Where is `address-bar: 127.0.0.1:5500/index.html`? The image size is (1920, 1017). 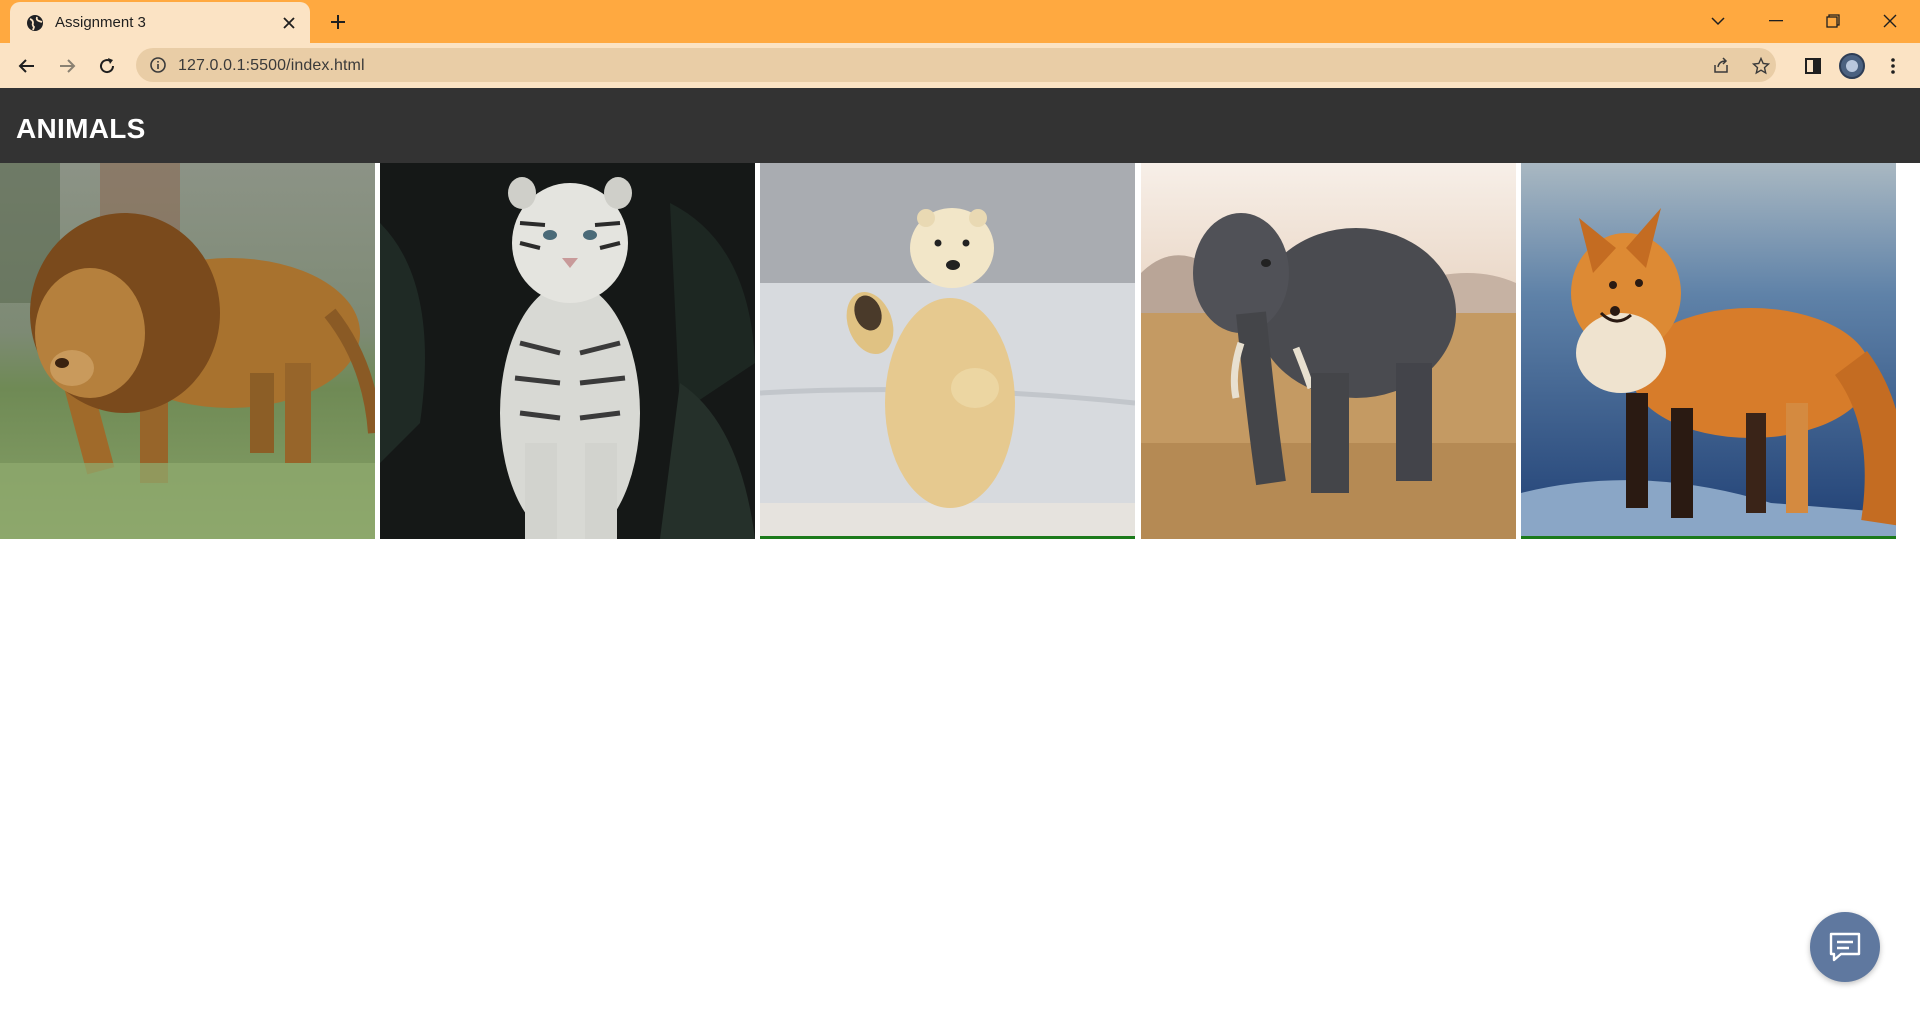
address-bar: 127.0.0.1:5500/index.html is located at coordinates (956, 65).